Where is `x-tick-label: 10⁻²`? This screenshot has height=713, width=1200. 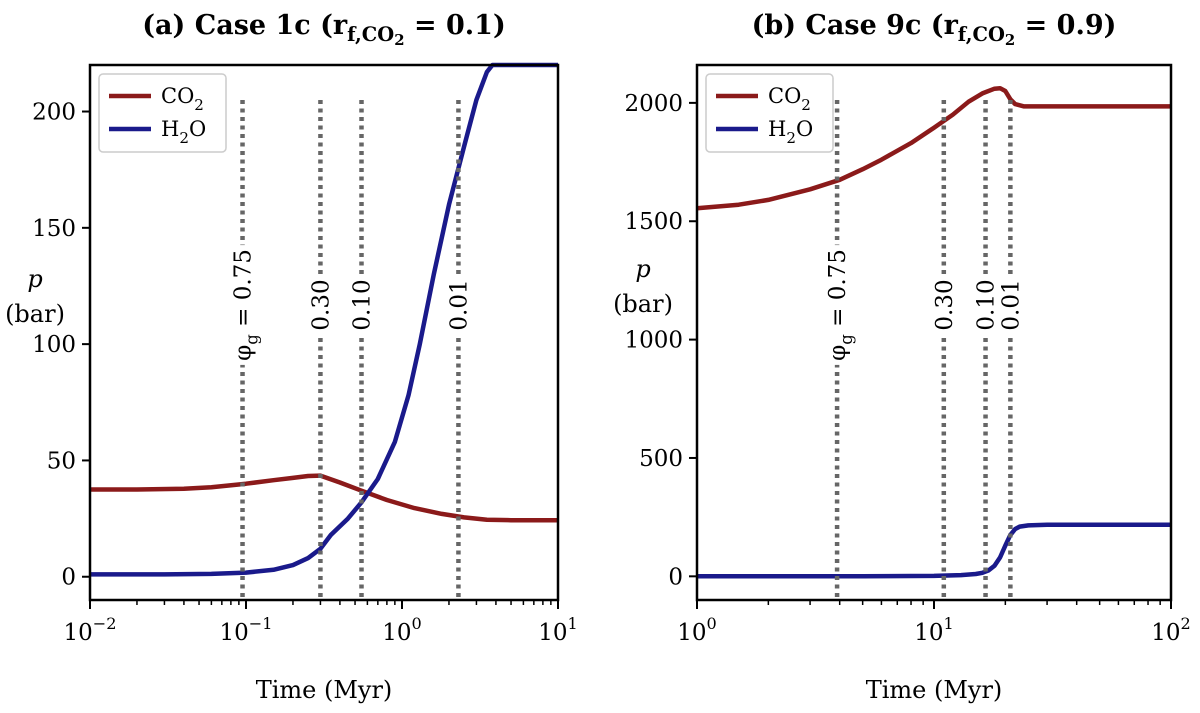
x-tick-label: 10⁻² is located at coordinates (89, 630).